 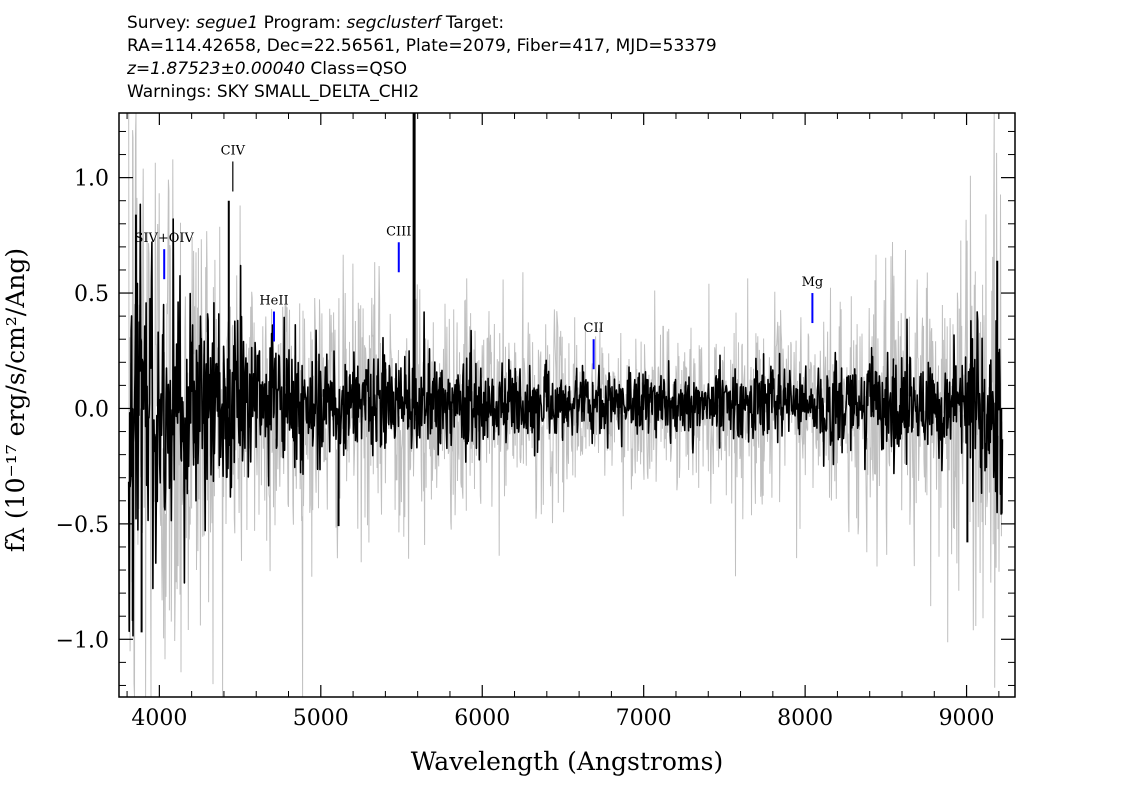 I want to click on emission-line-label: CIII, so click(x=398, y=231).